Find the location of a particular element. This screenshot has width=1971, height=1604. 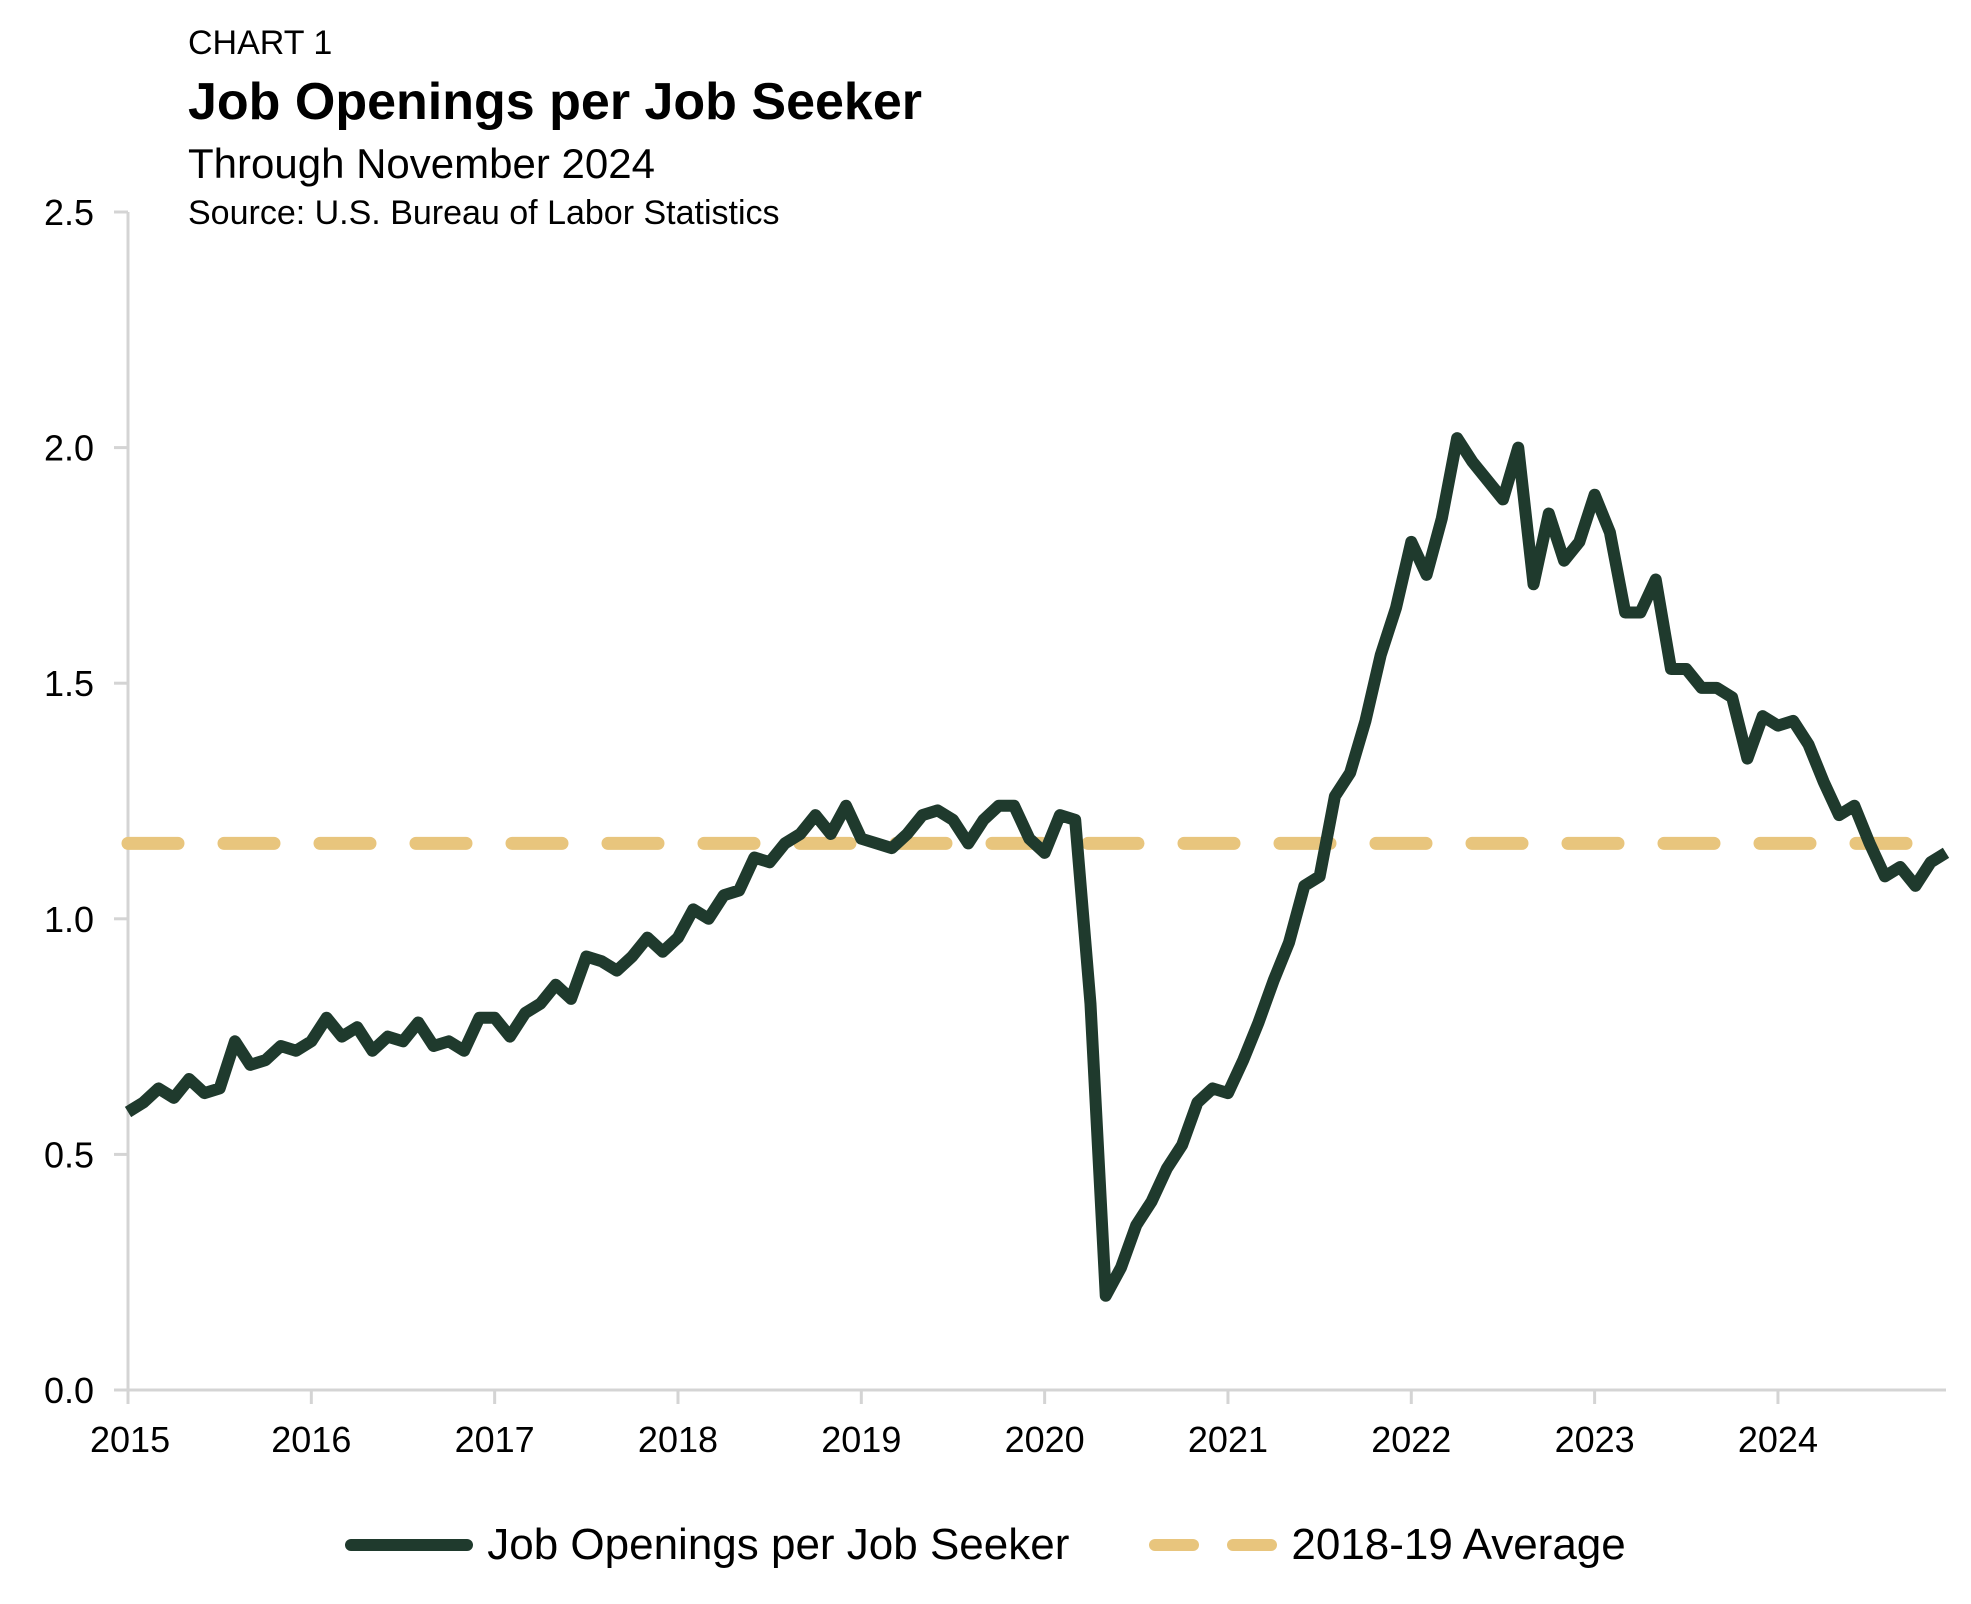

x-tick-label: 2023 is located at coordinates (1595, 1439).